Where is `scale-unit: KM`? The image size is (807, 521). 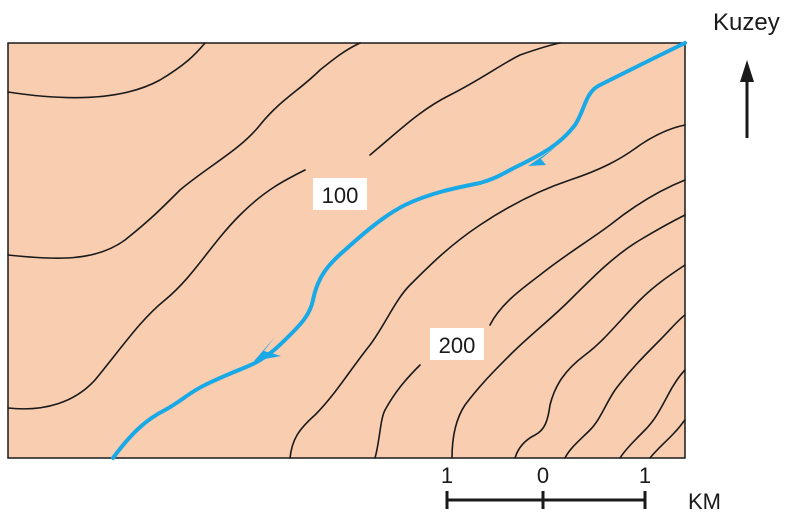
scale-unit: KM is located at coordinates (704, 501).